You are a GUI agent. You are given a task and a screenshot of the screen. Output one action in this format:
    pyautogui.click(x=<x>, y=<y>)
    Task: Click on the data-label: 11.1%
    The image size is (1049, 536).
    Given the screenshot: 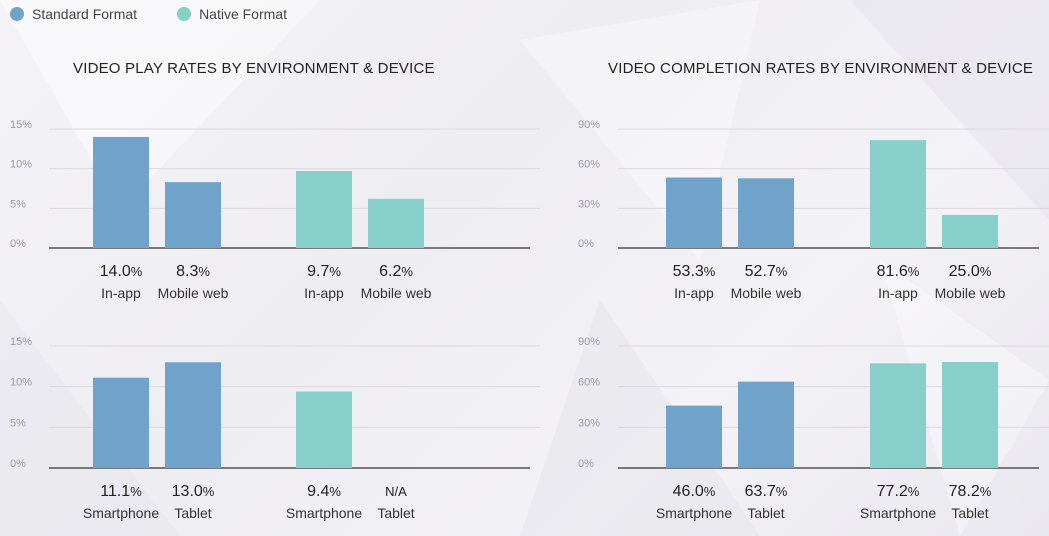 What is the action you would take?
    pyautogui.click(x=121, y=491)
    